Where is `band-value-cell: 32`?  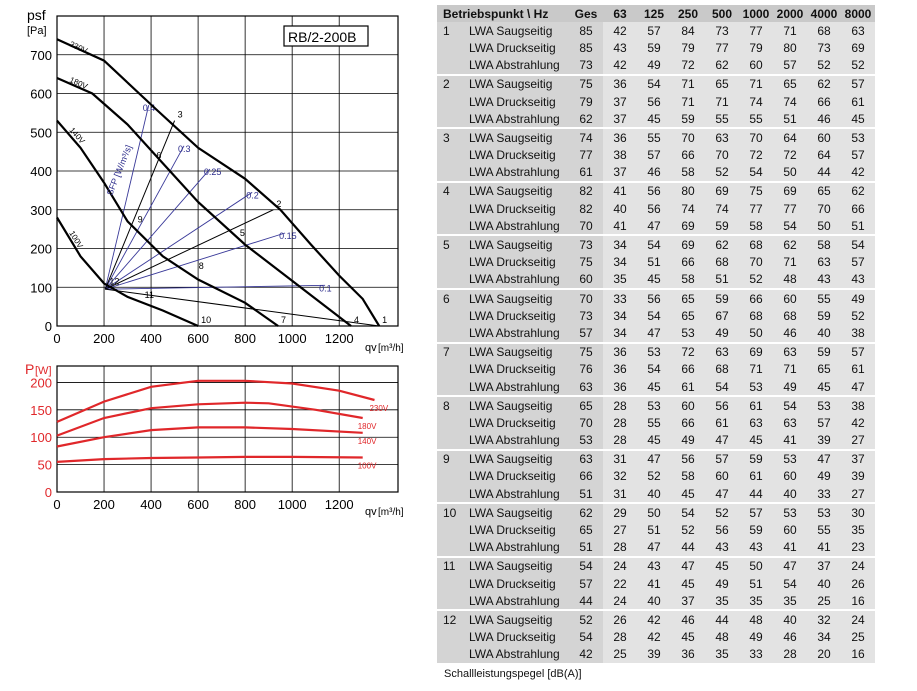
band-value-cell: 32 is located at coordinates (824, 619).